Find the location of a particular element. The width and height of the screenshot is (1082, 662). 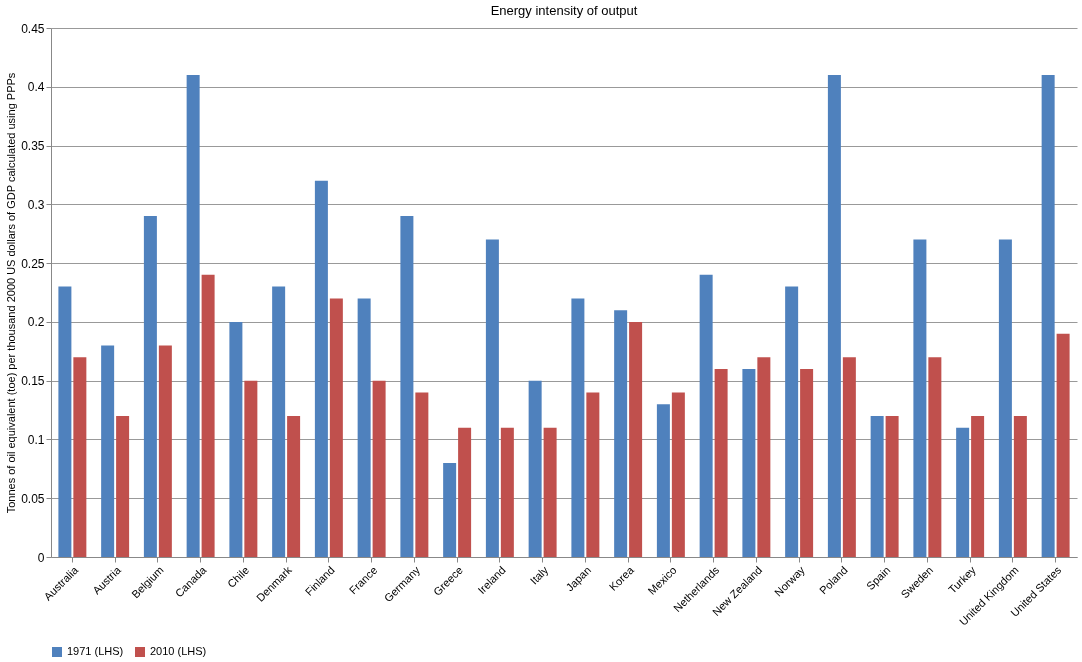

y-axis-title: Tonnes of oil equivalent (toe) per thousand 2000 US dollars of GDP calculated using PPPs is located at coordinates (11, 293).